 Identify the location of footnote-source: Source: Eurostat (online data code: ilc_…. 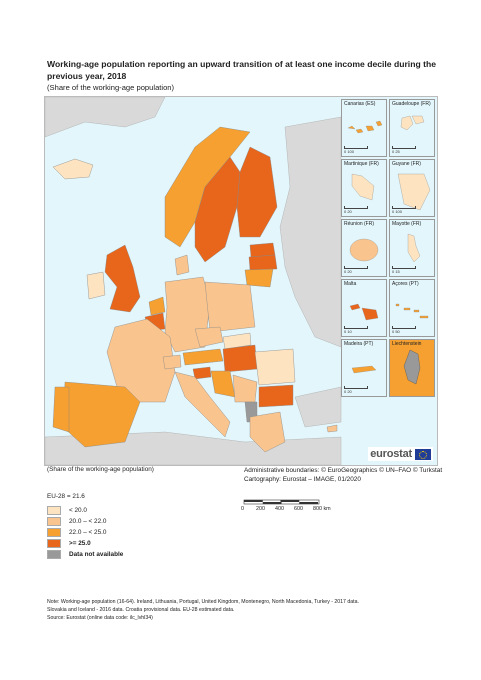
(100, 618).